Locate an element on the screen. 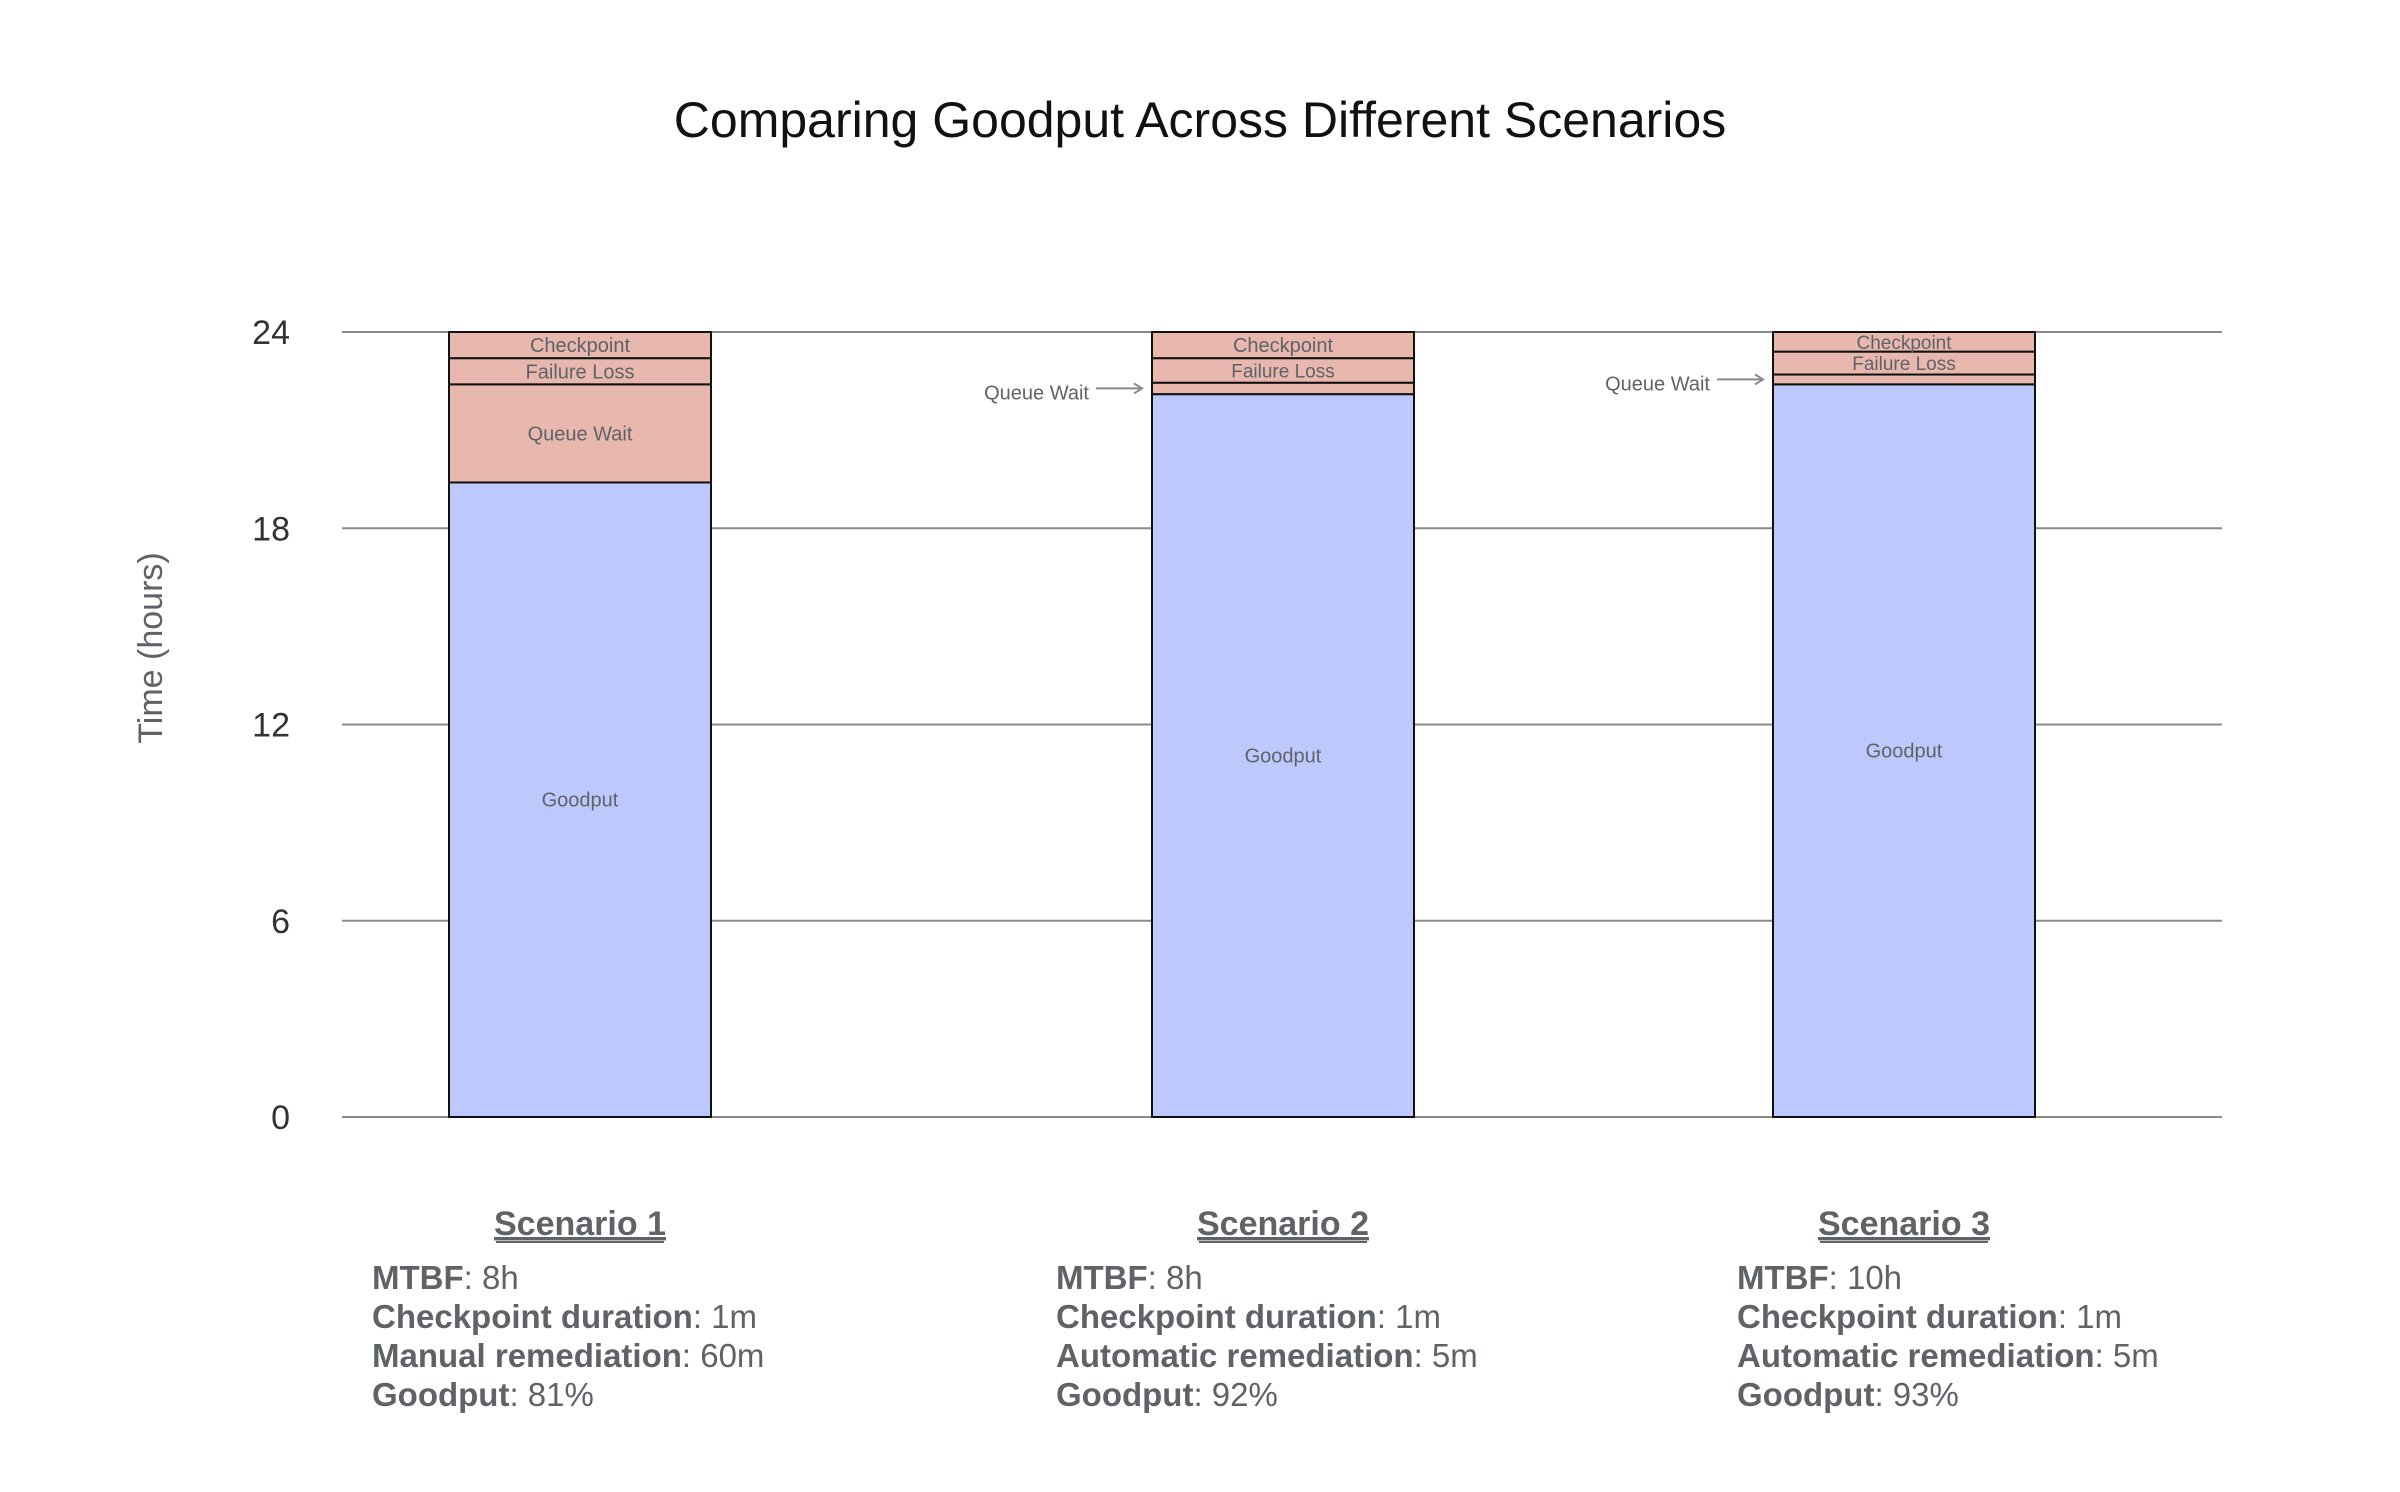 This screenshot has height=1492, width=2400. segment-label-scenario-1-queue-wait: Queue Wait is located at coordinates (580, 434).